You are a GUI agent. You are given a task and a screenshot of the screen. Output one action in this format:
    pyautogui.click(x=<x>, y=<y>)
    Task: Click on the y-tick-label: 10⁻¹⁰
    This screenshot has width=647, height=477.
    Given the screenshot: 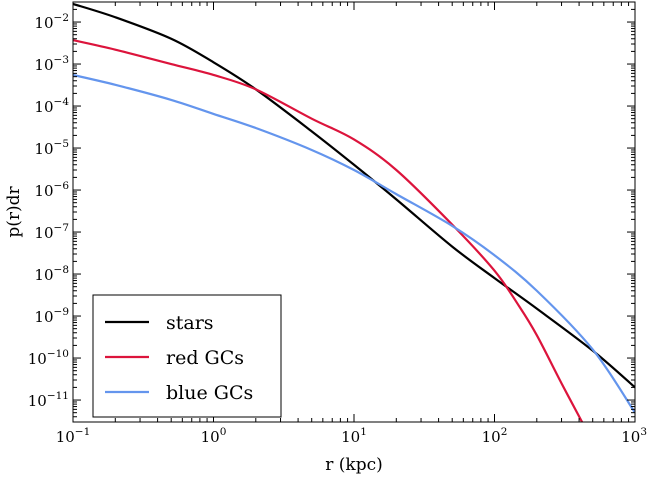 What is the action you would take?
    pyautogui.click(x=48, y=358)
    